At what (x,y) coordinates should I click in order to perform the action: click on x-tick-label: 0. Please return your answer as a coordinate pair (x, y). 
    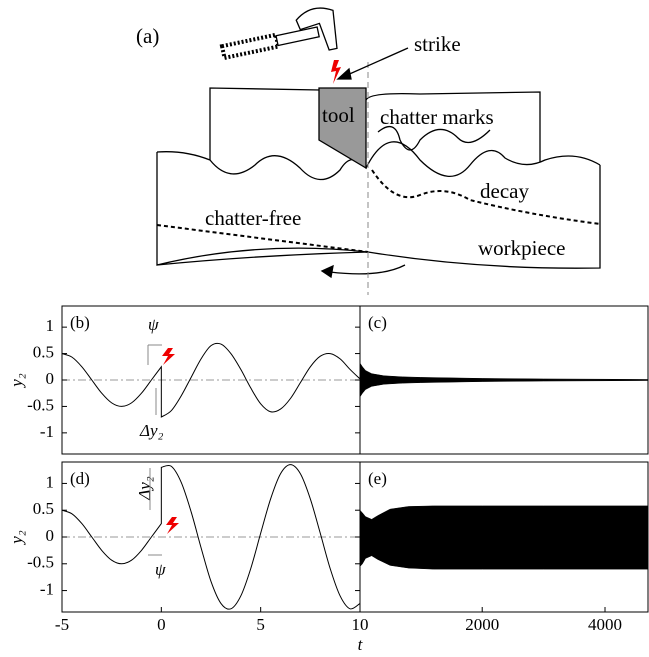
    Looking at the image, I should click on (161, 624).